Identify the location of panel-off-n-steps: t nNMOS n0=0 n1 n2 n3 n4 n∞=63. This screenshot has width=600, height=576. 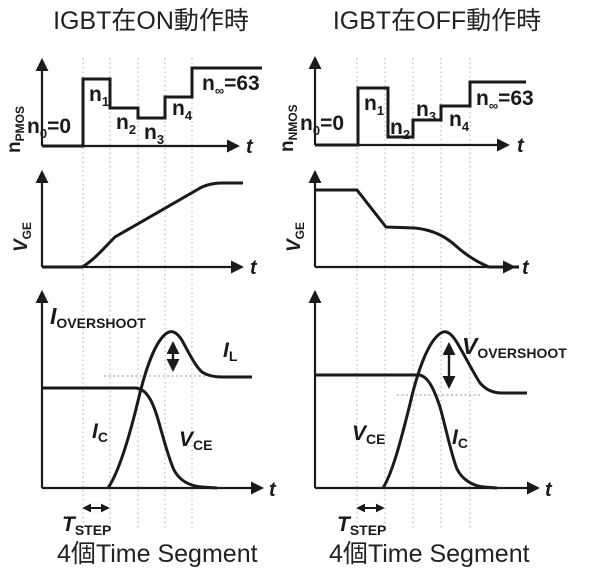
(405, 106).